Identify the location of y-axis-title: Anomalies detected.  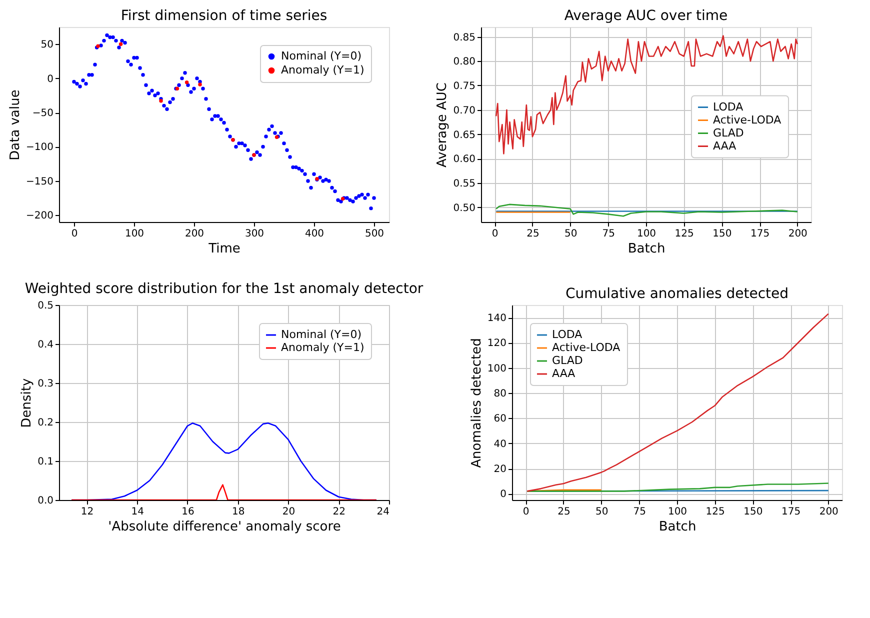
(476, 403).